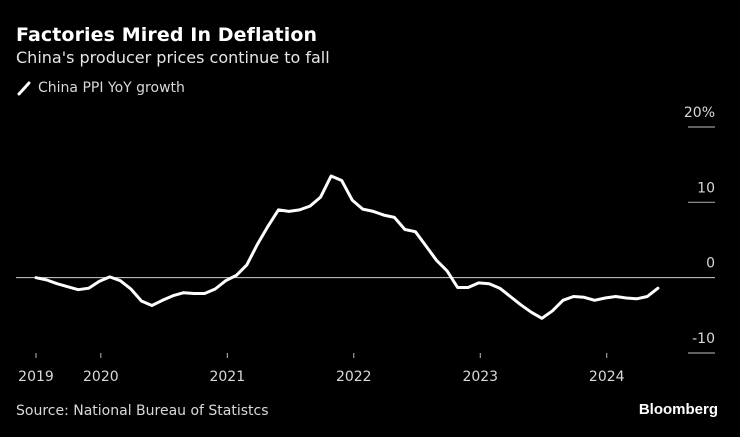  I want to click on x-tick-label: 2019, so click(36, 377).